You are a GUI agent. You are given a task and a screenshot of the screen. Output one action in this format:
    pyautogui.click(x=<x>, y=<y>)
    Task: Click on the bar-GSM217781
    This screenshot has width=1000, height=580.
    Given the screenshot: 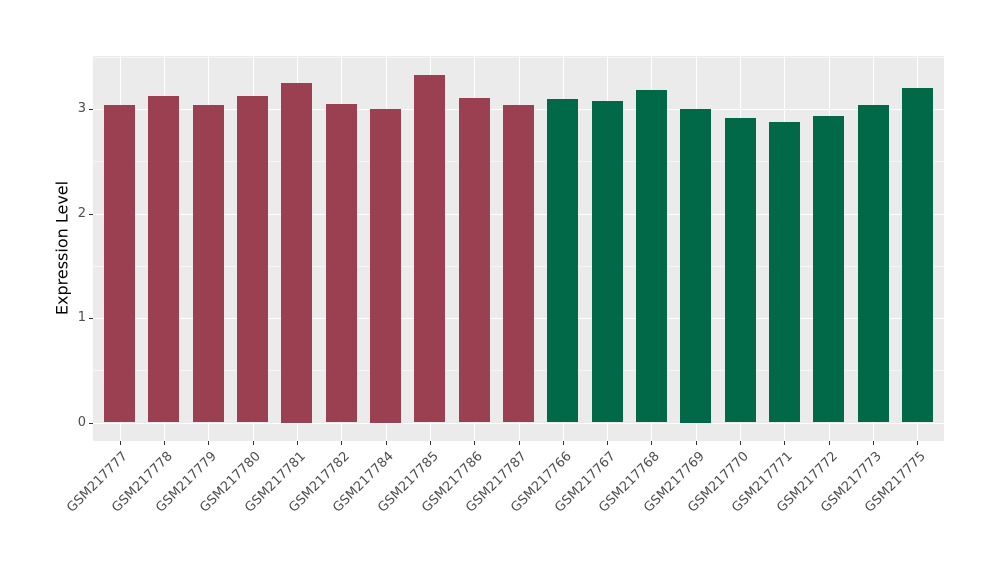 What is the action you would take?
    pyautogui.click(x=296, y=252)
    